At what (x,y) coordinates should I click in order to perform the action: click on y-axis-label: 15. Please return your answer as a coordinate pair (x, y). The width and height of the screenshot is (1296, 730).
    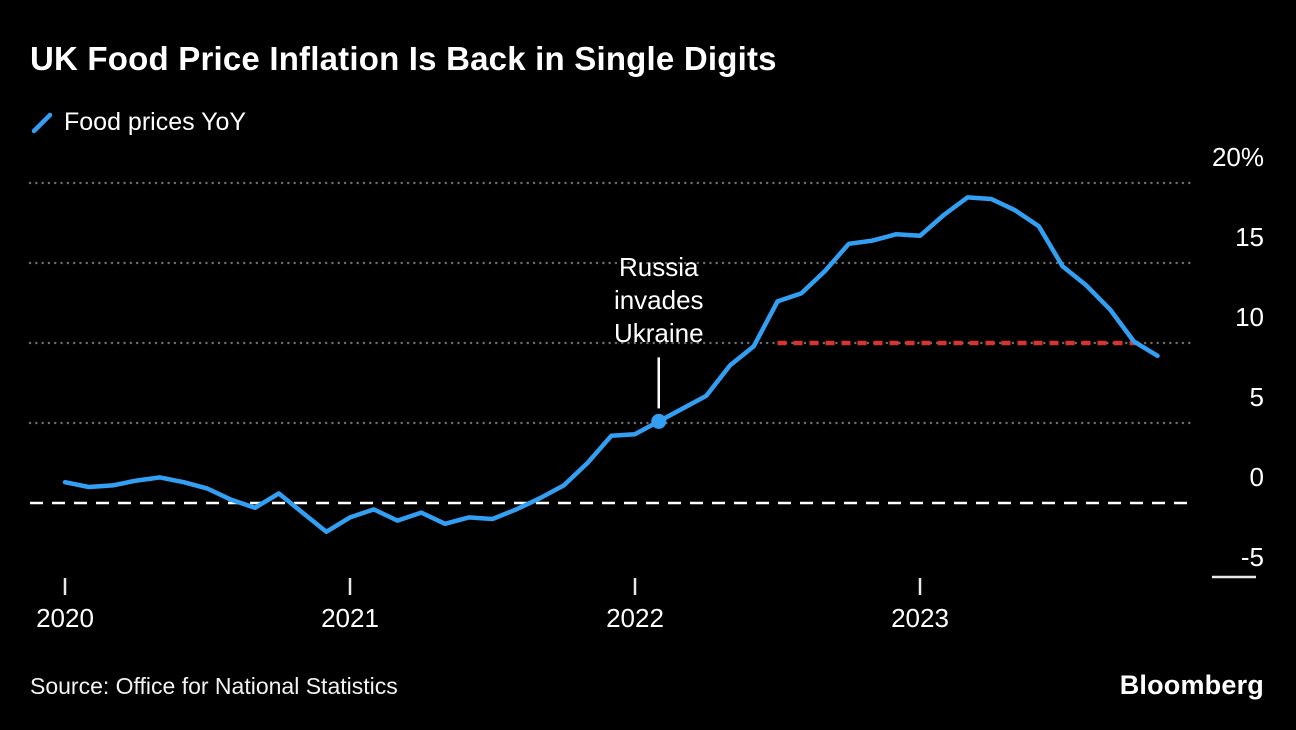
    Looking at the image, I should click on (1249, 237).